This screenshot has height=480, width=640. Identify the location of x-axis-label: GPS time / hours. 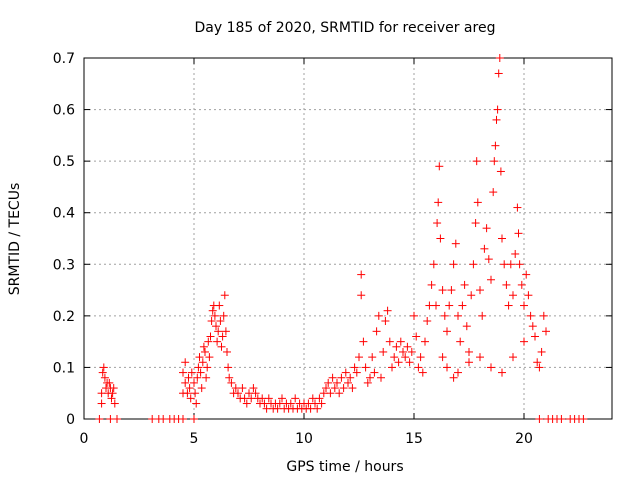
(344, 467).